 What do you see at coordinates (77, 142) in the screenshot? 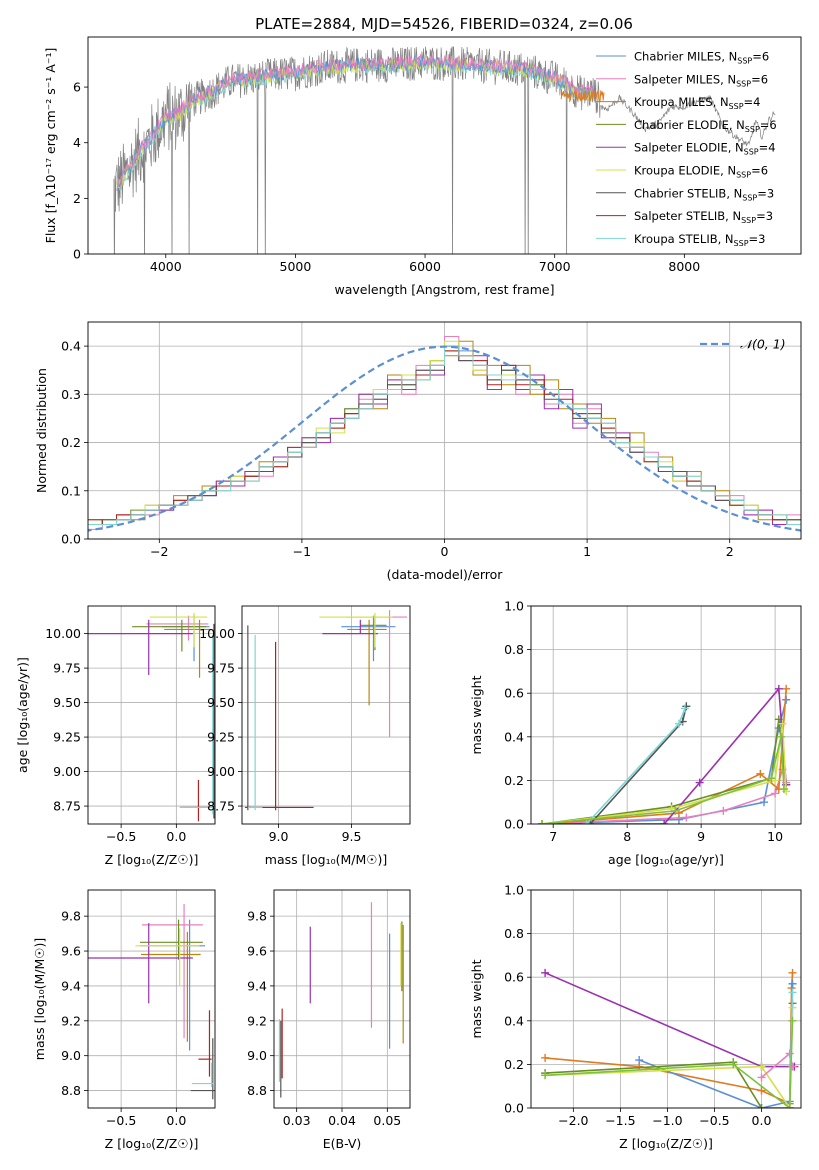
I see `y-tick-label: 4` at bounding box center [77, 142].